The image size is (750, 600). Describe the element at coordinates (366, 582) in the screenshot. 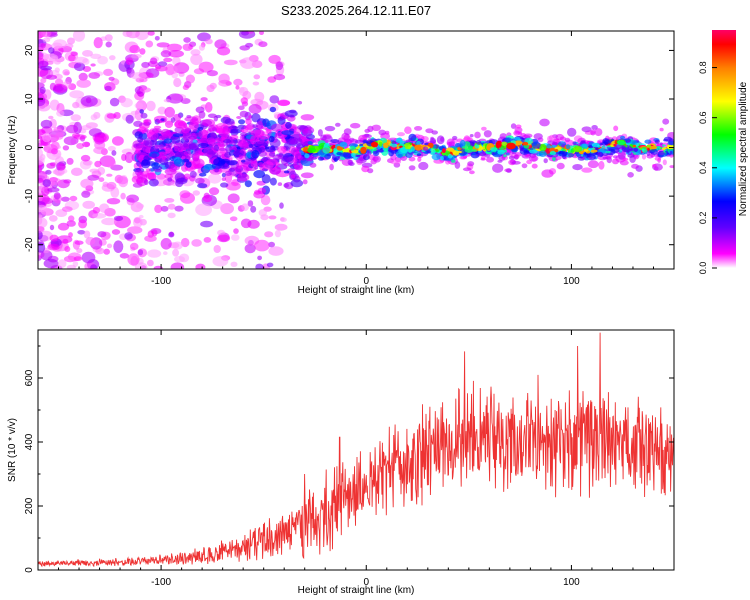

I see `snr-x-tick-label: 0` at that location.